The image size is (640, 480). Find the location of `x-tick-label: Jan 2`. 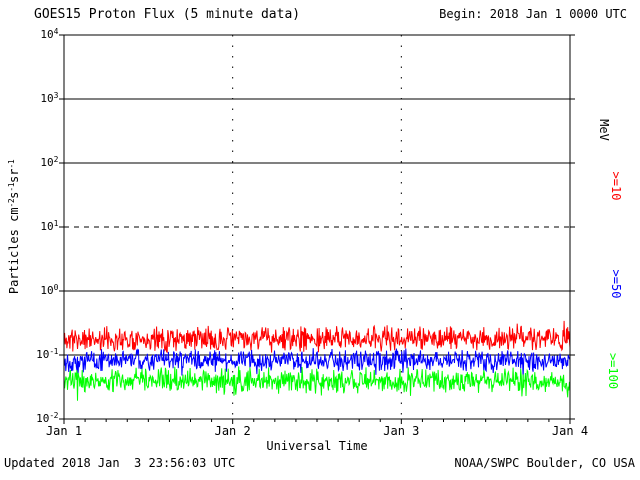

x-tick-label: Jan 2 is located at coordinates (232, 431).